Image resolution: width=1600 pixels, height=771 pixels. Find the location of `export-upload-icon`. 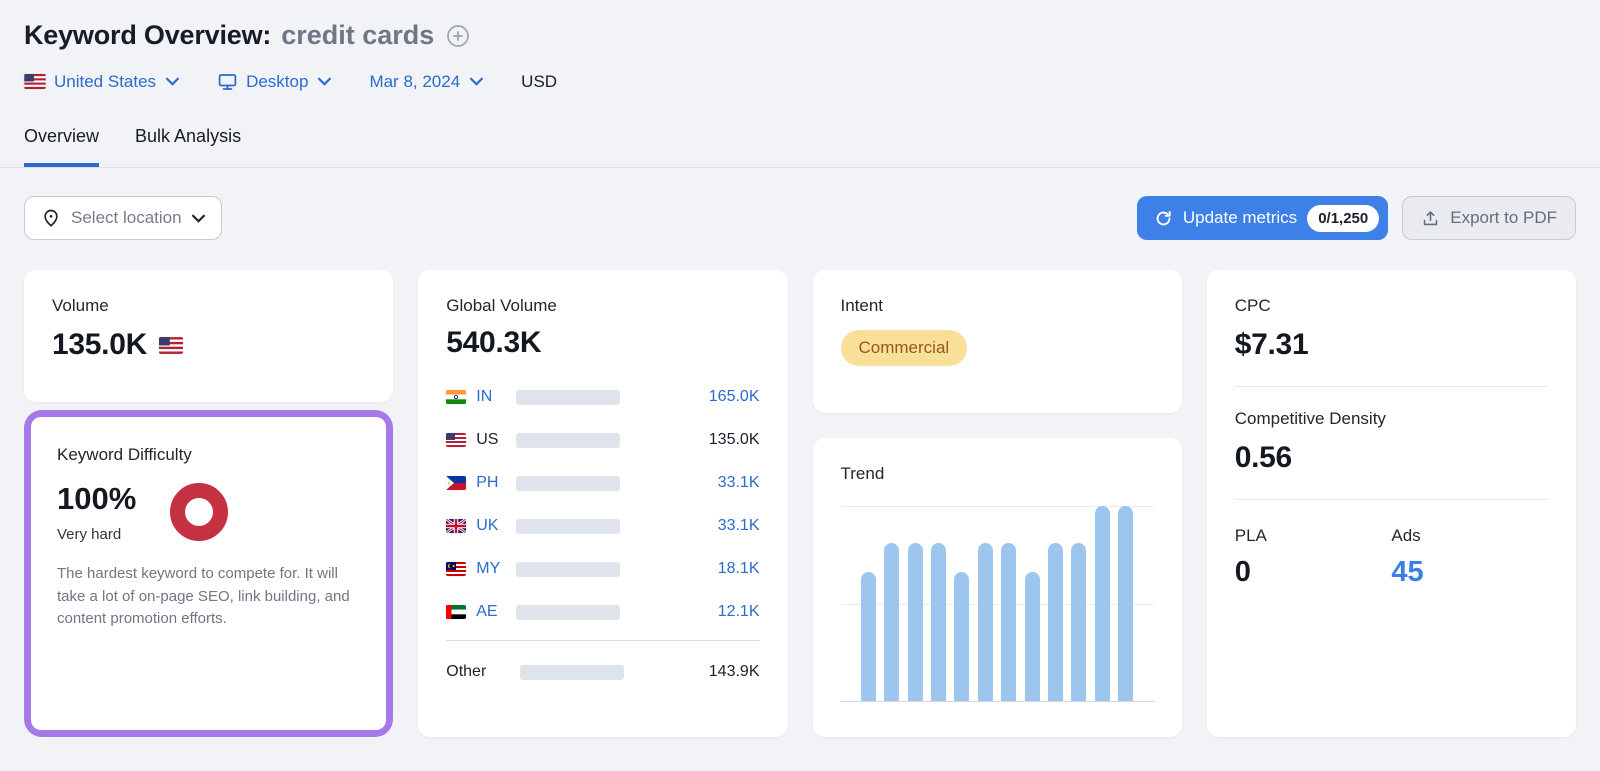

export-upload-icon is located at coordinates (1430, 218).